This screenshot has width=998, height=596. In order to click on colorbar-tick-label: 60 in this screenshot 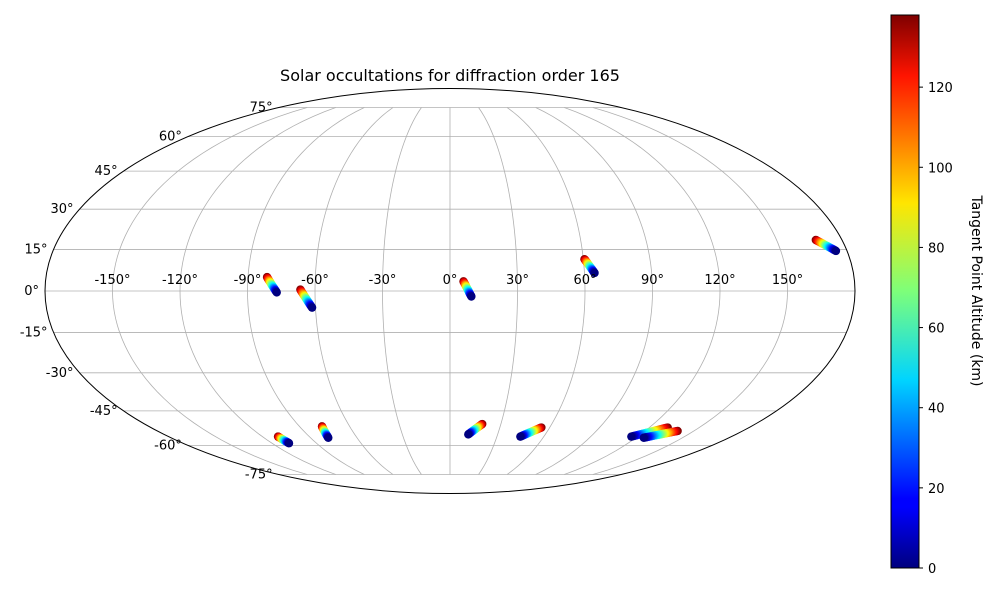, I will do `click(936, 329)`.